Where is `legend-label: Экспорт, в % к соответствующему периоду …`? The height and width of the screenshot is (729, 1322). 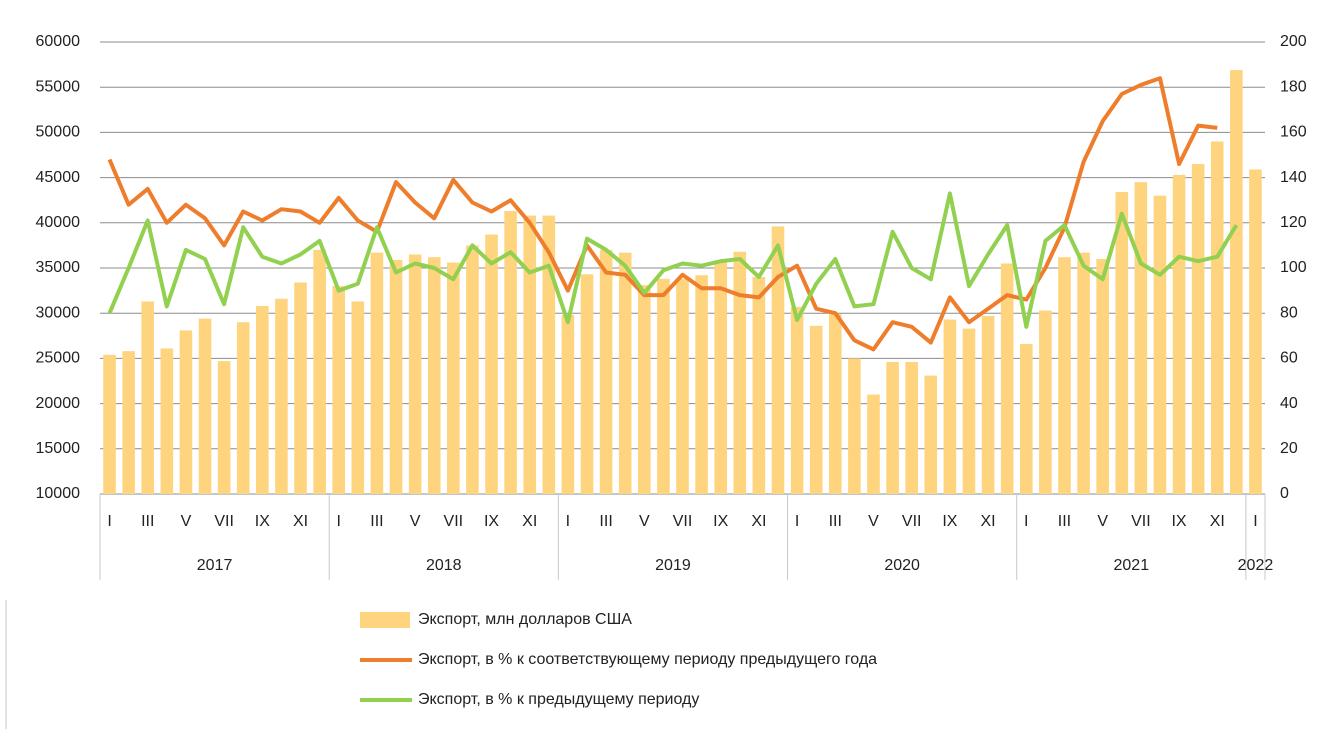 legend-label: Экспорт, в % к соответствующему периоду … is located at coordinates (647, 659).